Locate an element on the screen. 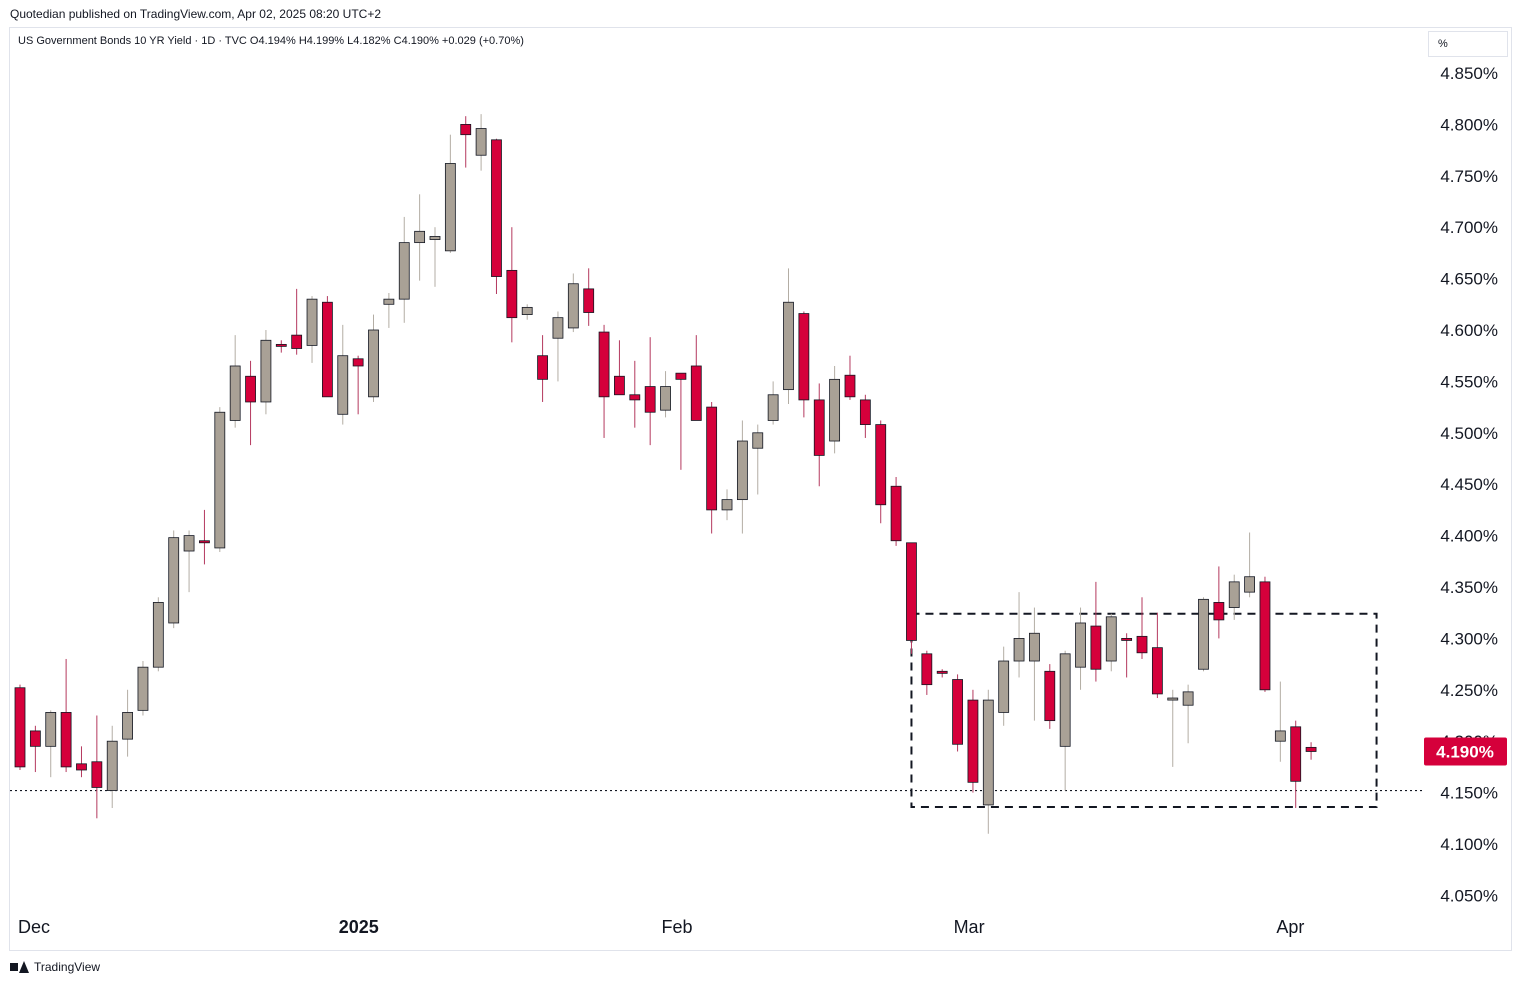 The width and height of the screenshot is (1522, 986). x-tick-label: Feb is located at coordinates (677, 927).